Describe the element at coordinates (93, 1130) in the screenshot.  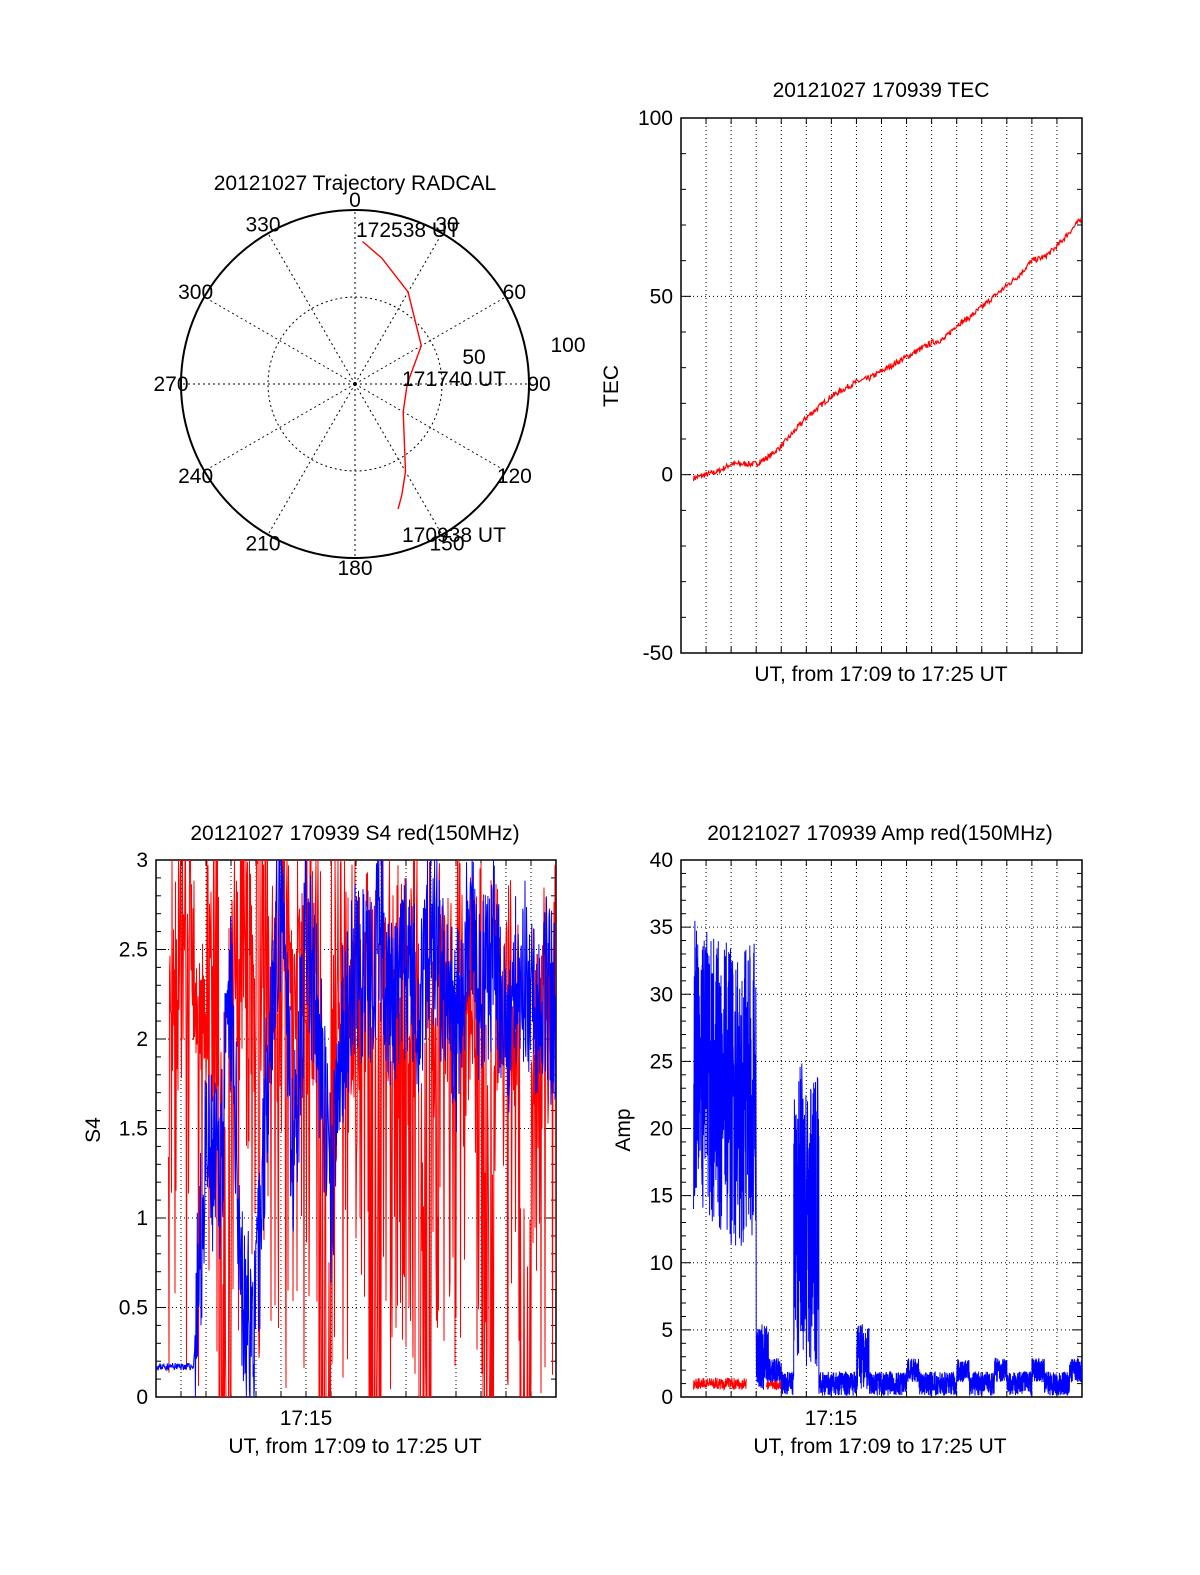
I see `s4-ylabel: S4` at that location.